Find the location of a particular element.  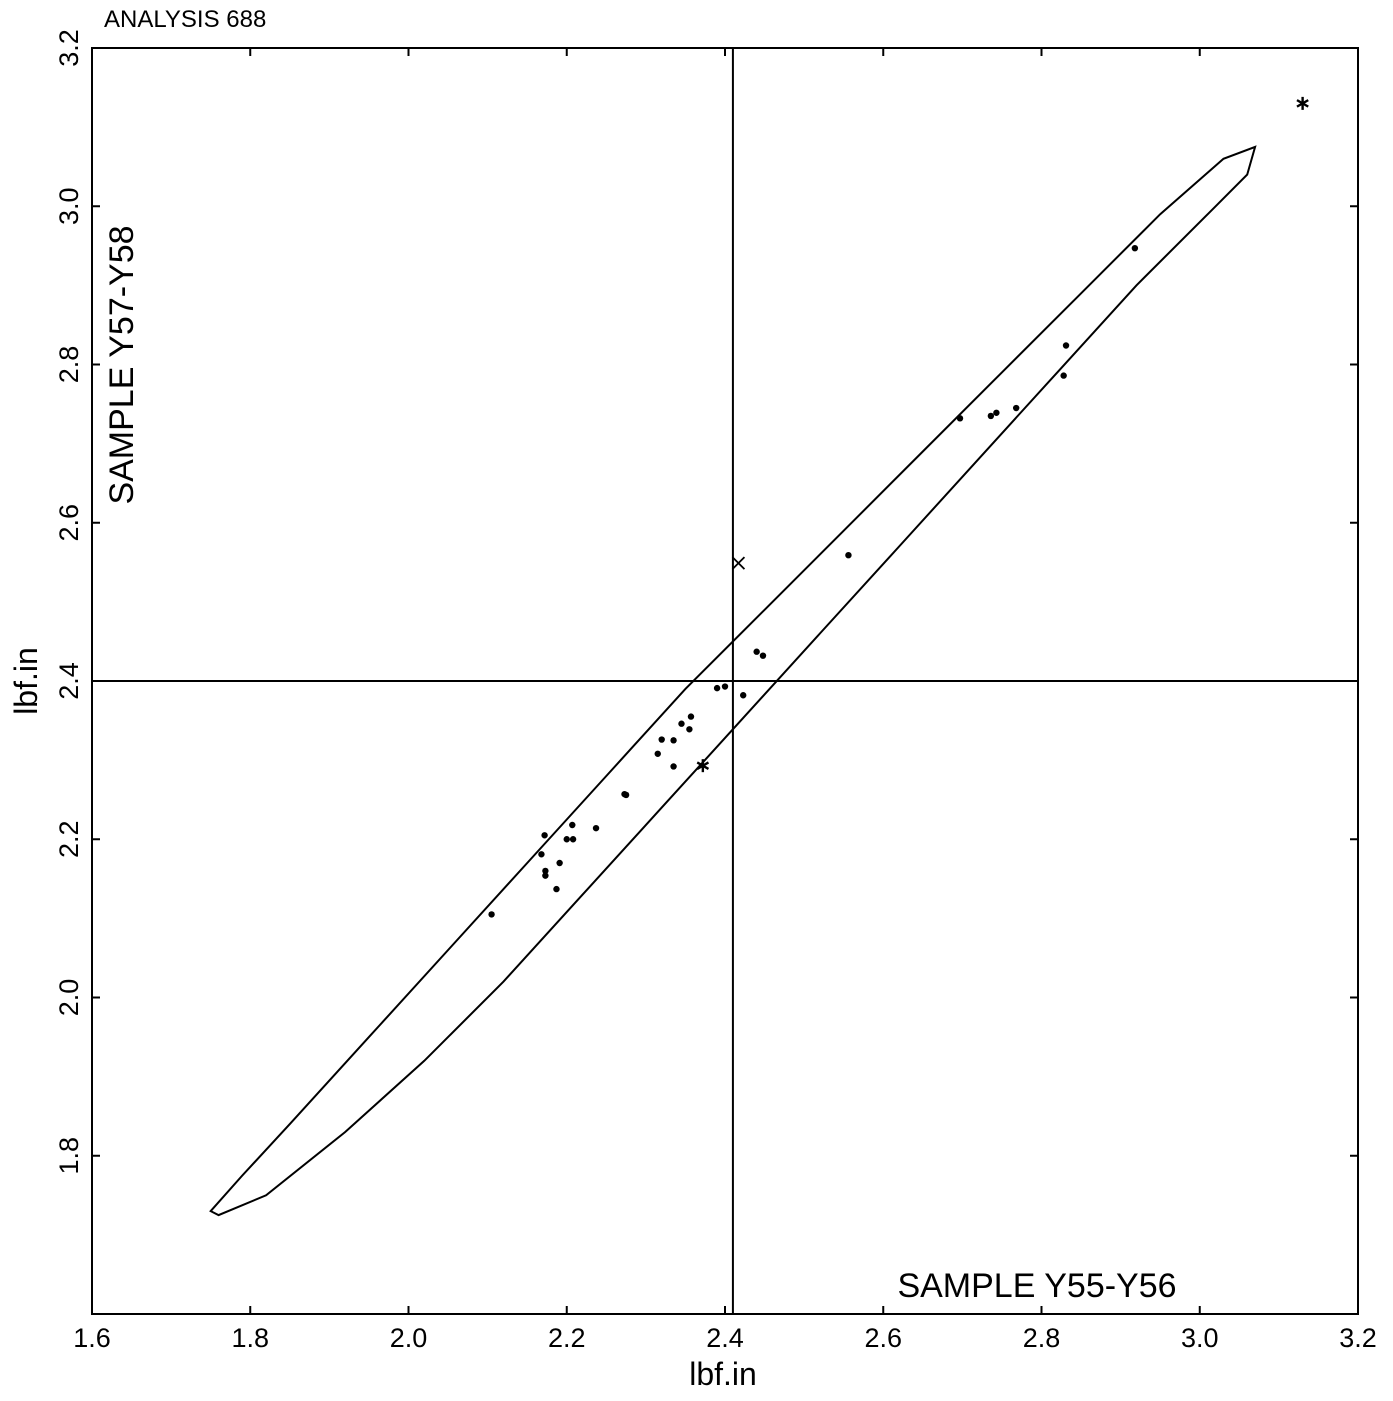

y-tick-label: 3.0 is located at coordinates (69, 206).